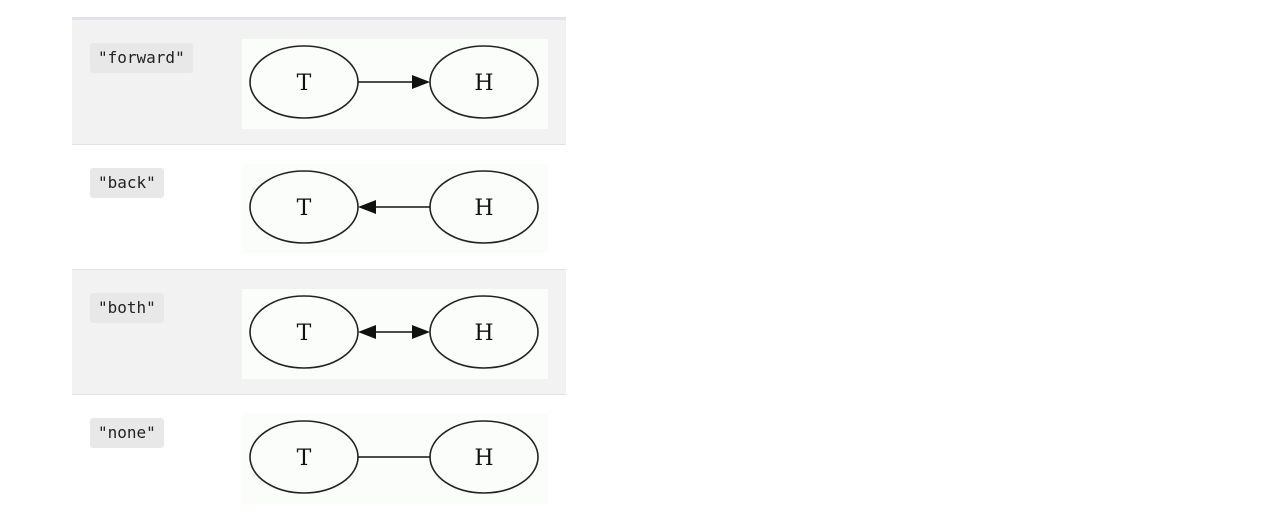 Image resolution: width=1263 pixels, height=530 pixels. I want to click on table-row-back: "back" T H, so click(319, 207).